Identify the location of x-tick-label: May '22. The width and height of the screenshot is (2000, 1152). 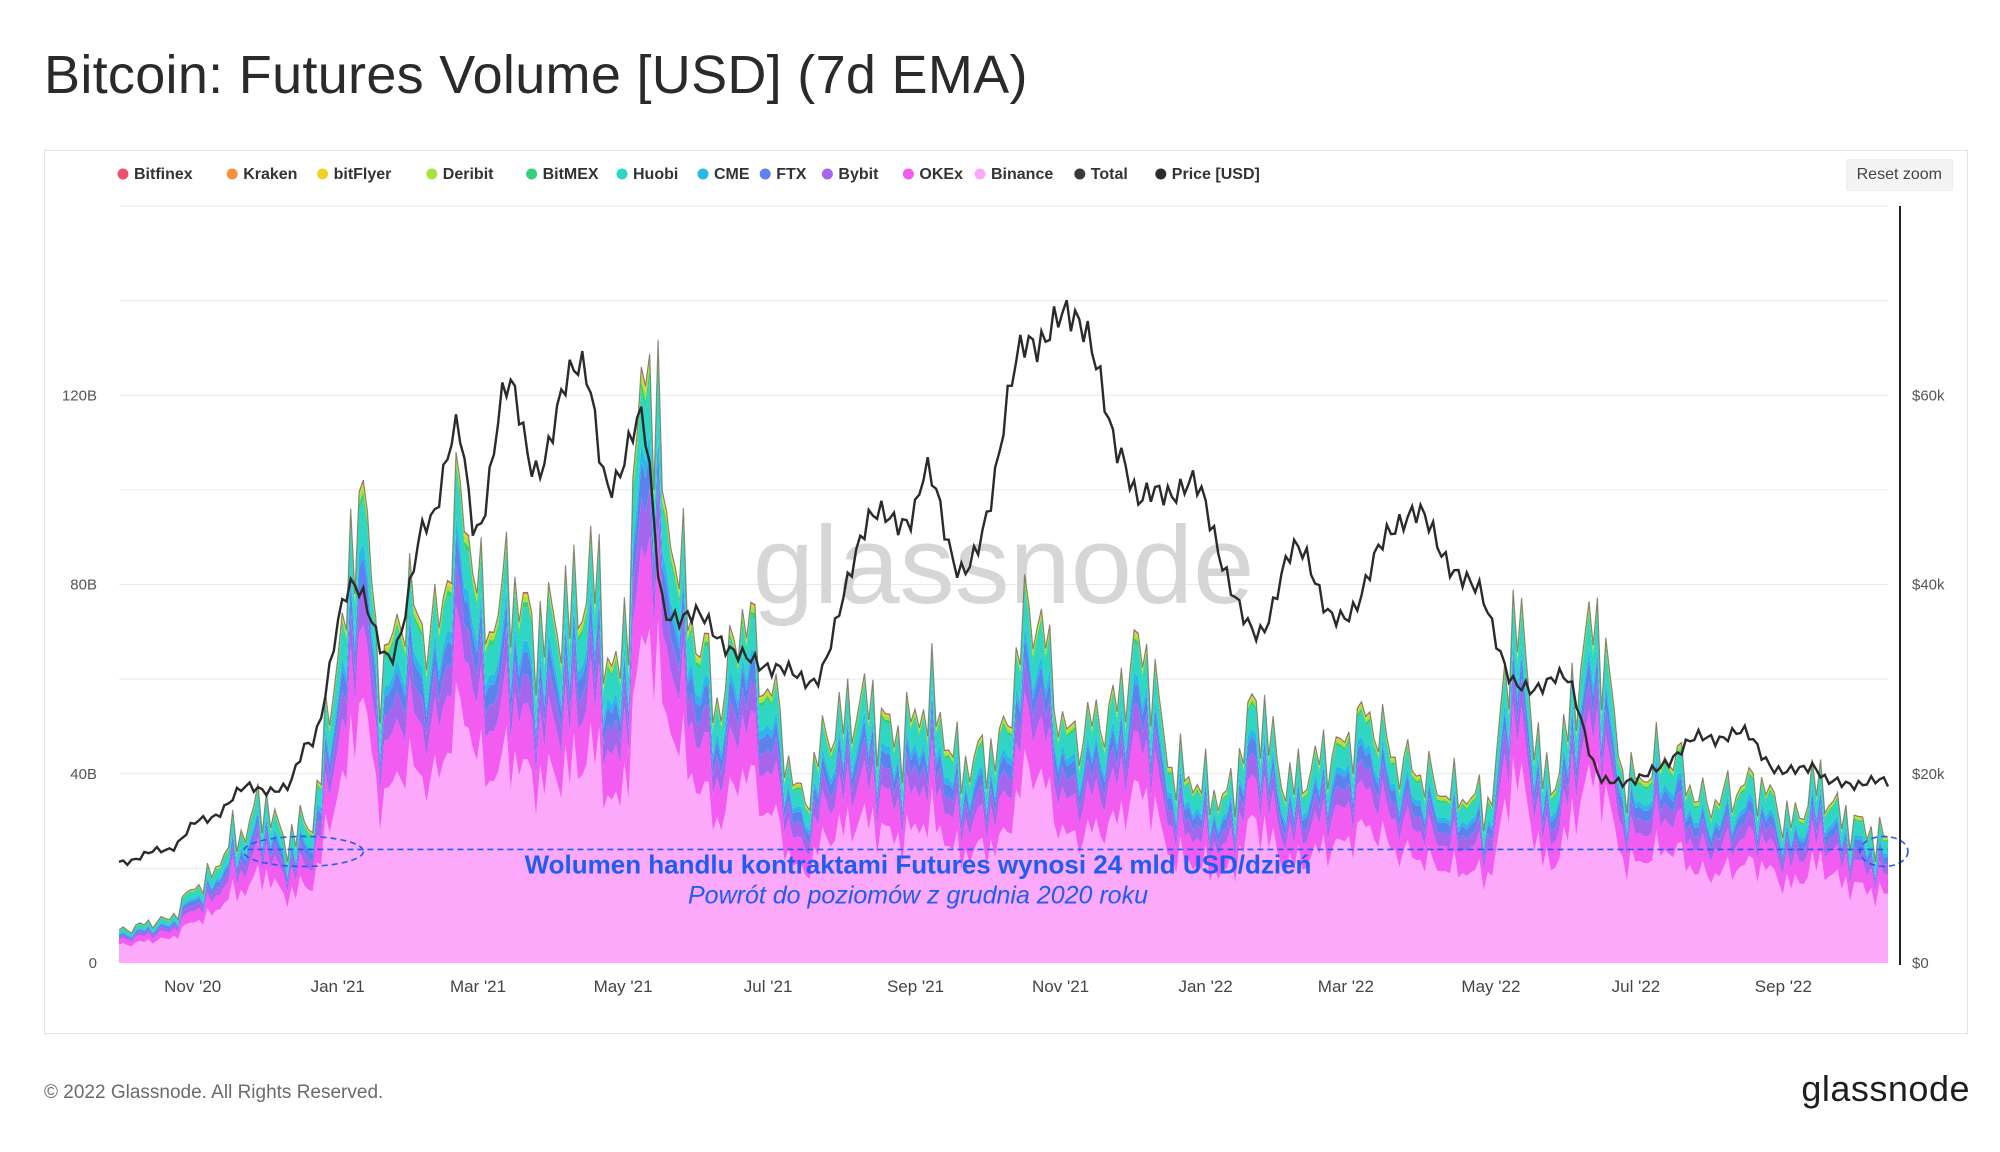
(1490, 986).